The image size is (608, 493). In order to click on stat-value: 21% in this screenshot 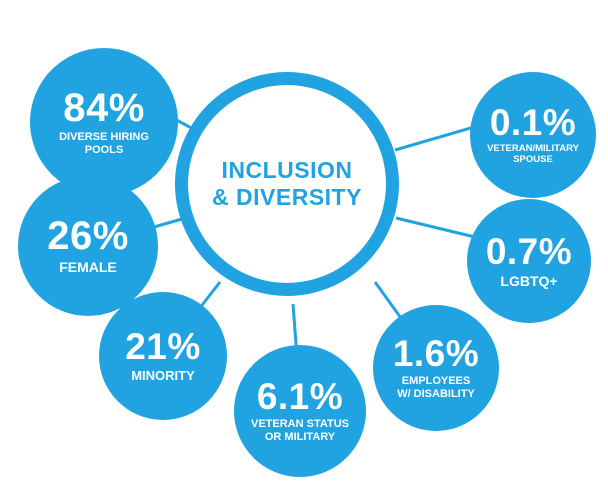, I will do `click(163, 347)`.